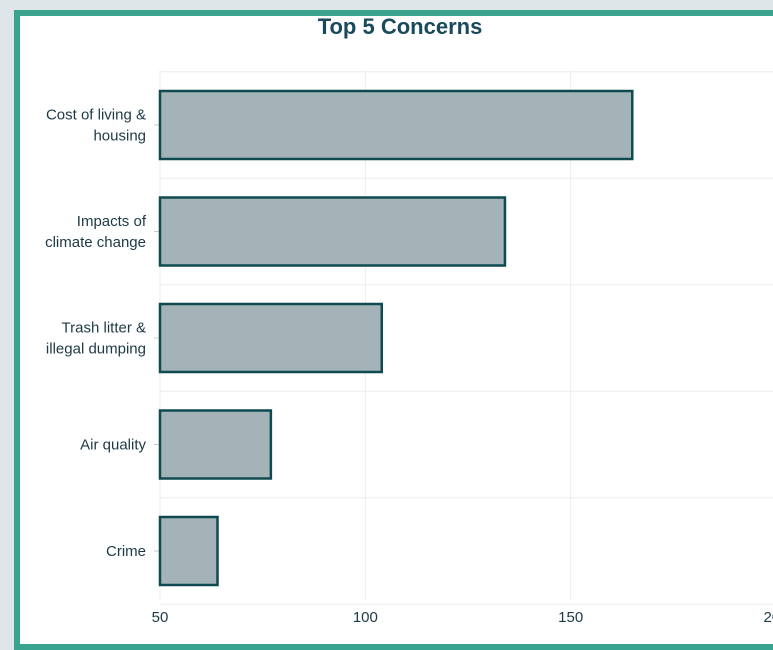 This screenshot has height=650, width=773. Describe the element at coordinates (96, 339) in the screenshot. I see `category-label: Trash litter & illegal dumping` at that location.